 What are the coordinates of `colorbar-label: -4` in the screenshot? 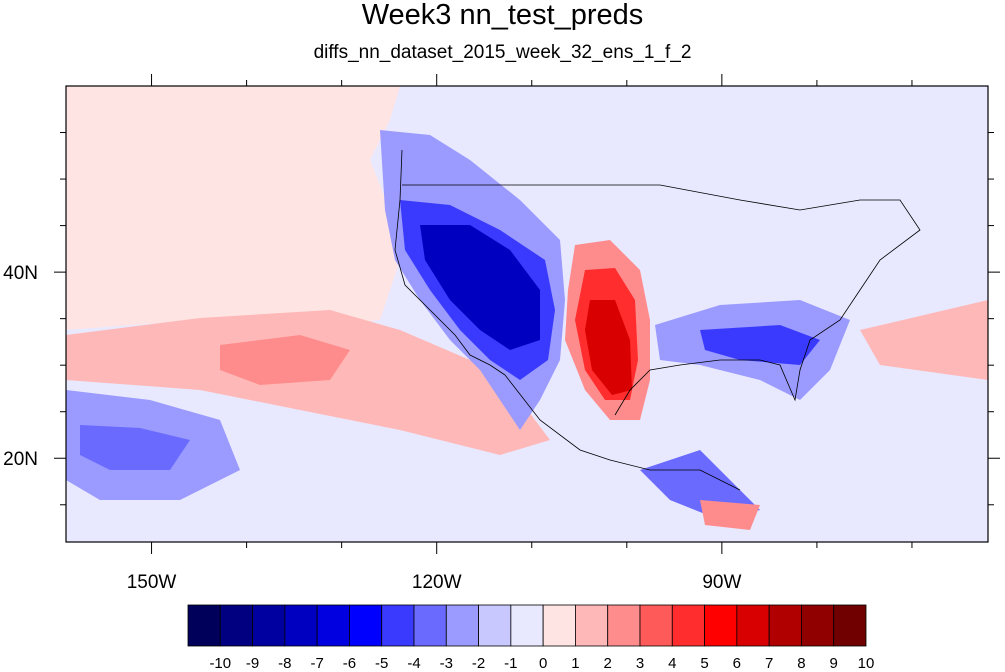 It's located at (413, 663).